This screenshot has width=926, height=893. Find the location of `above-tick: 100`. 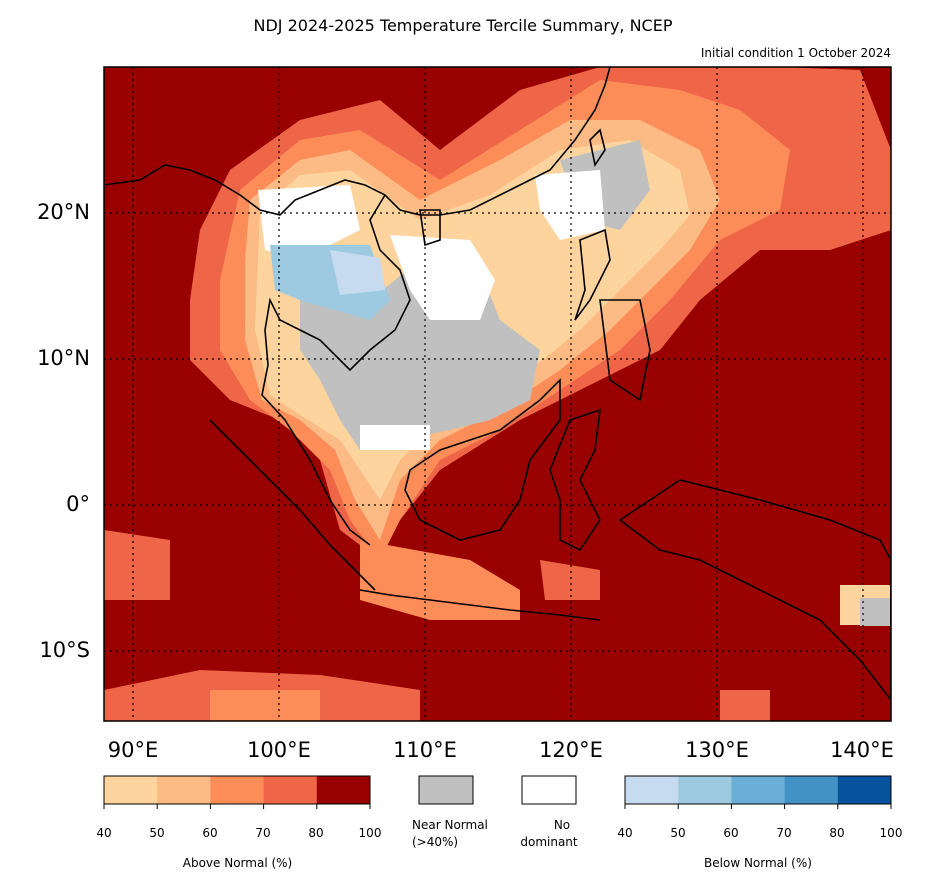

above-tick: 100 is located at coordinates (370, 833).